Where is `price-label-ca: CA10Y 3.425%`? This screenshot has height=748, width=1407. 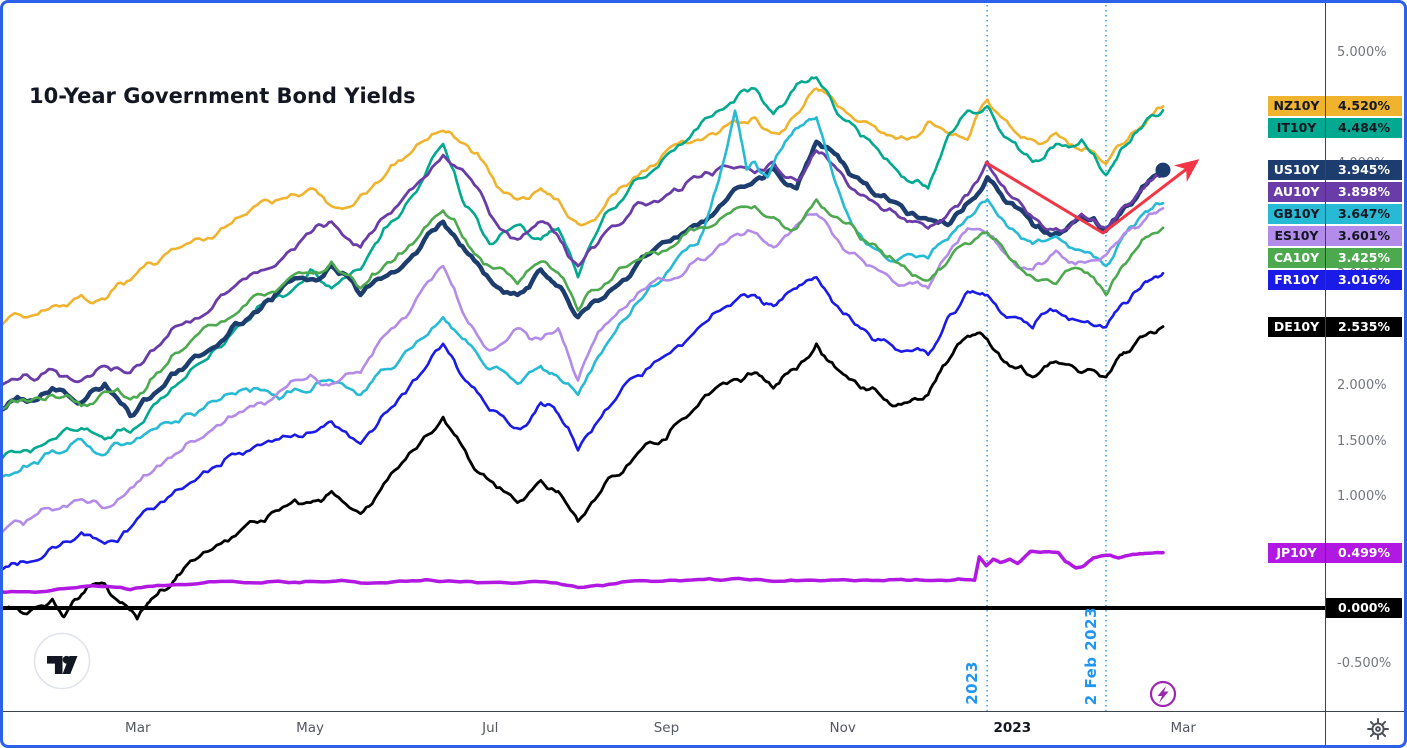
price-label-ca: CA10Y 3.425% is located at coordinates (1335, 258).